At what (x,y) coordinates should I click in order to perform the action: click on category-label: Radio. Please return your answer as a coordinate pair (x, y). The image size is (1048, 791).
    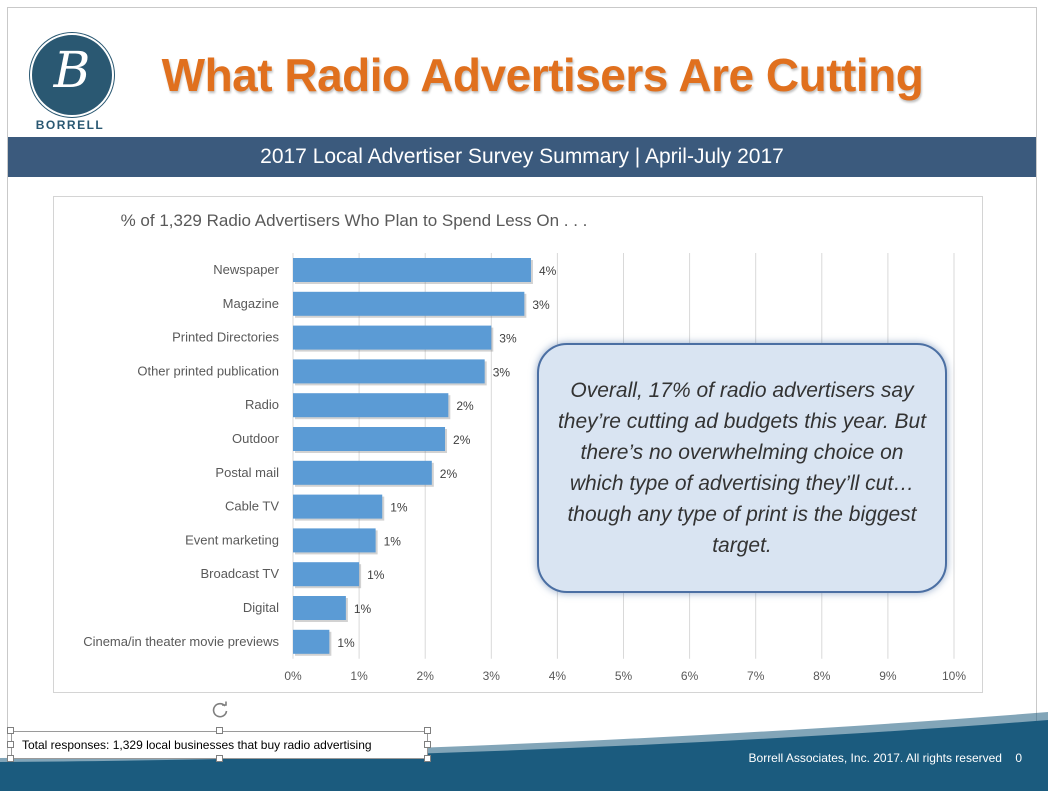
    Looking at the image, I should click on (262, 404).